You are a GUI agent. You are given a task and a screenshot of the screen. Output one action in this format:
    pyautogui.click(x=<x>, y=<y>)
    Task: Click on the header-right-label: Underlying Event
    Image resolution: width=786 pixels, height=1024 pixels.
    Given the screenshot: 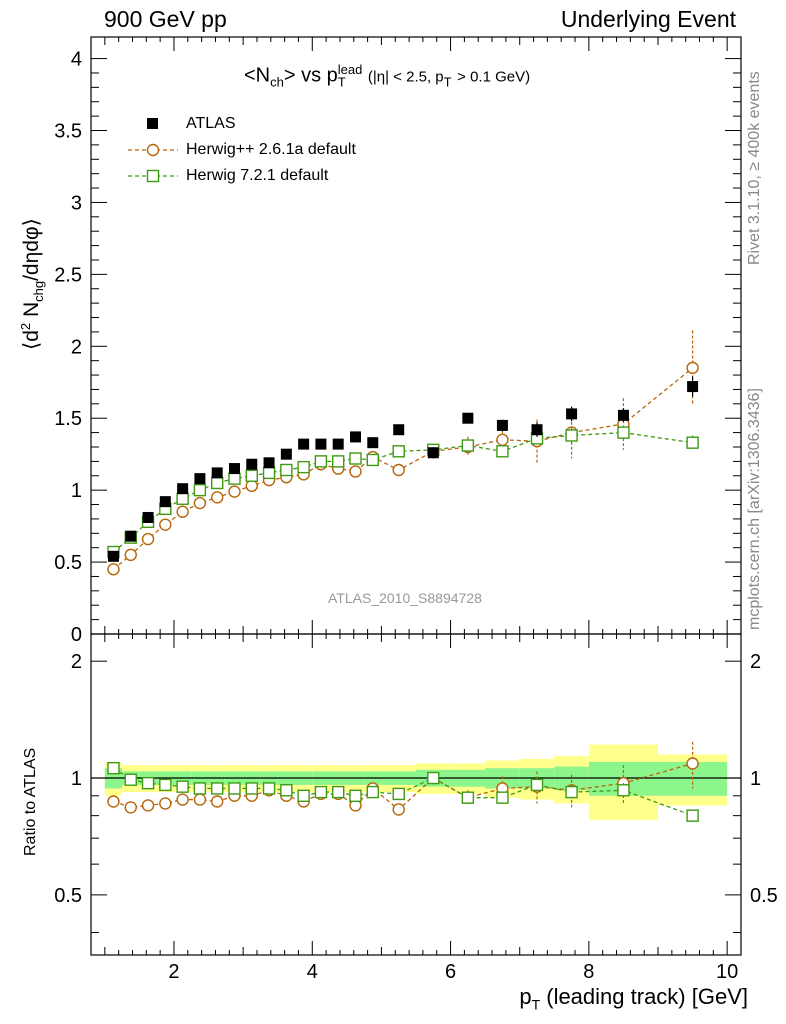 What is the action you would take?
    pyautogui.click(x=648, y=19)
    